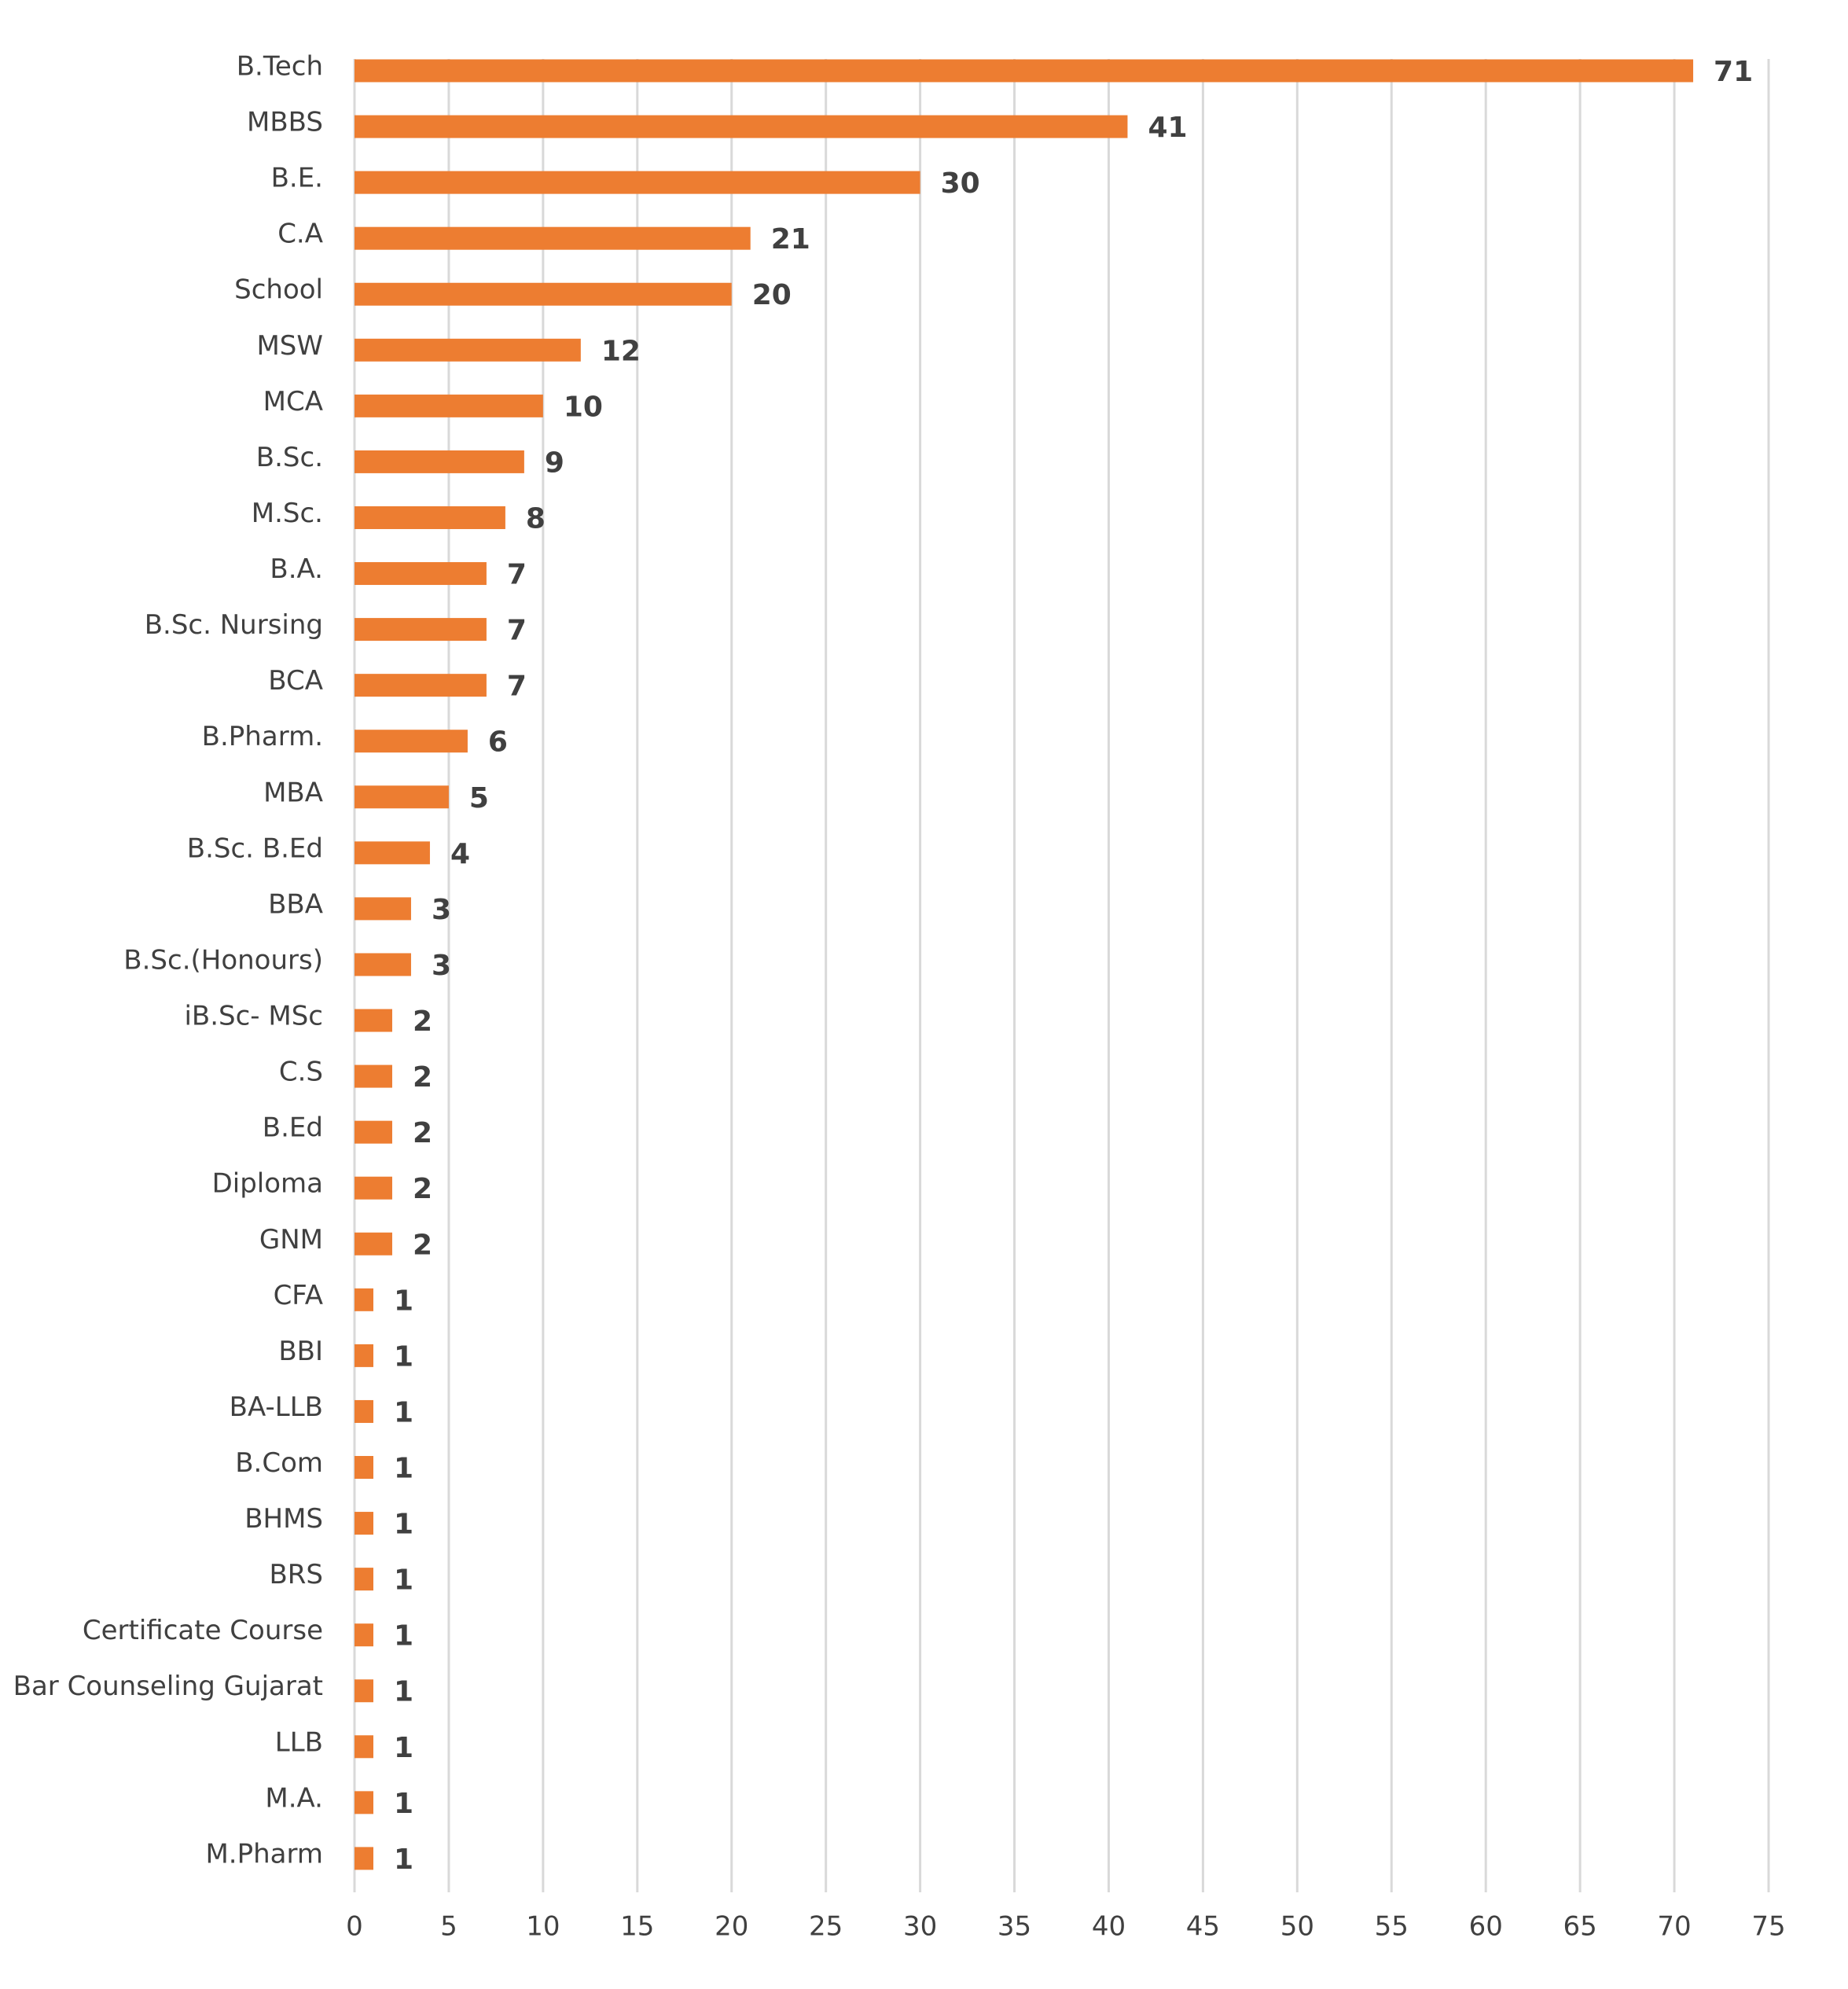  Describe the element at coordinates (960, 183) in the screenshot. I see `data-label: 30` at that location.